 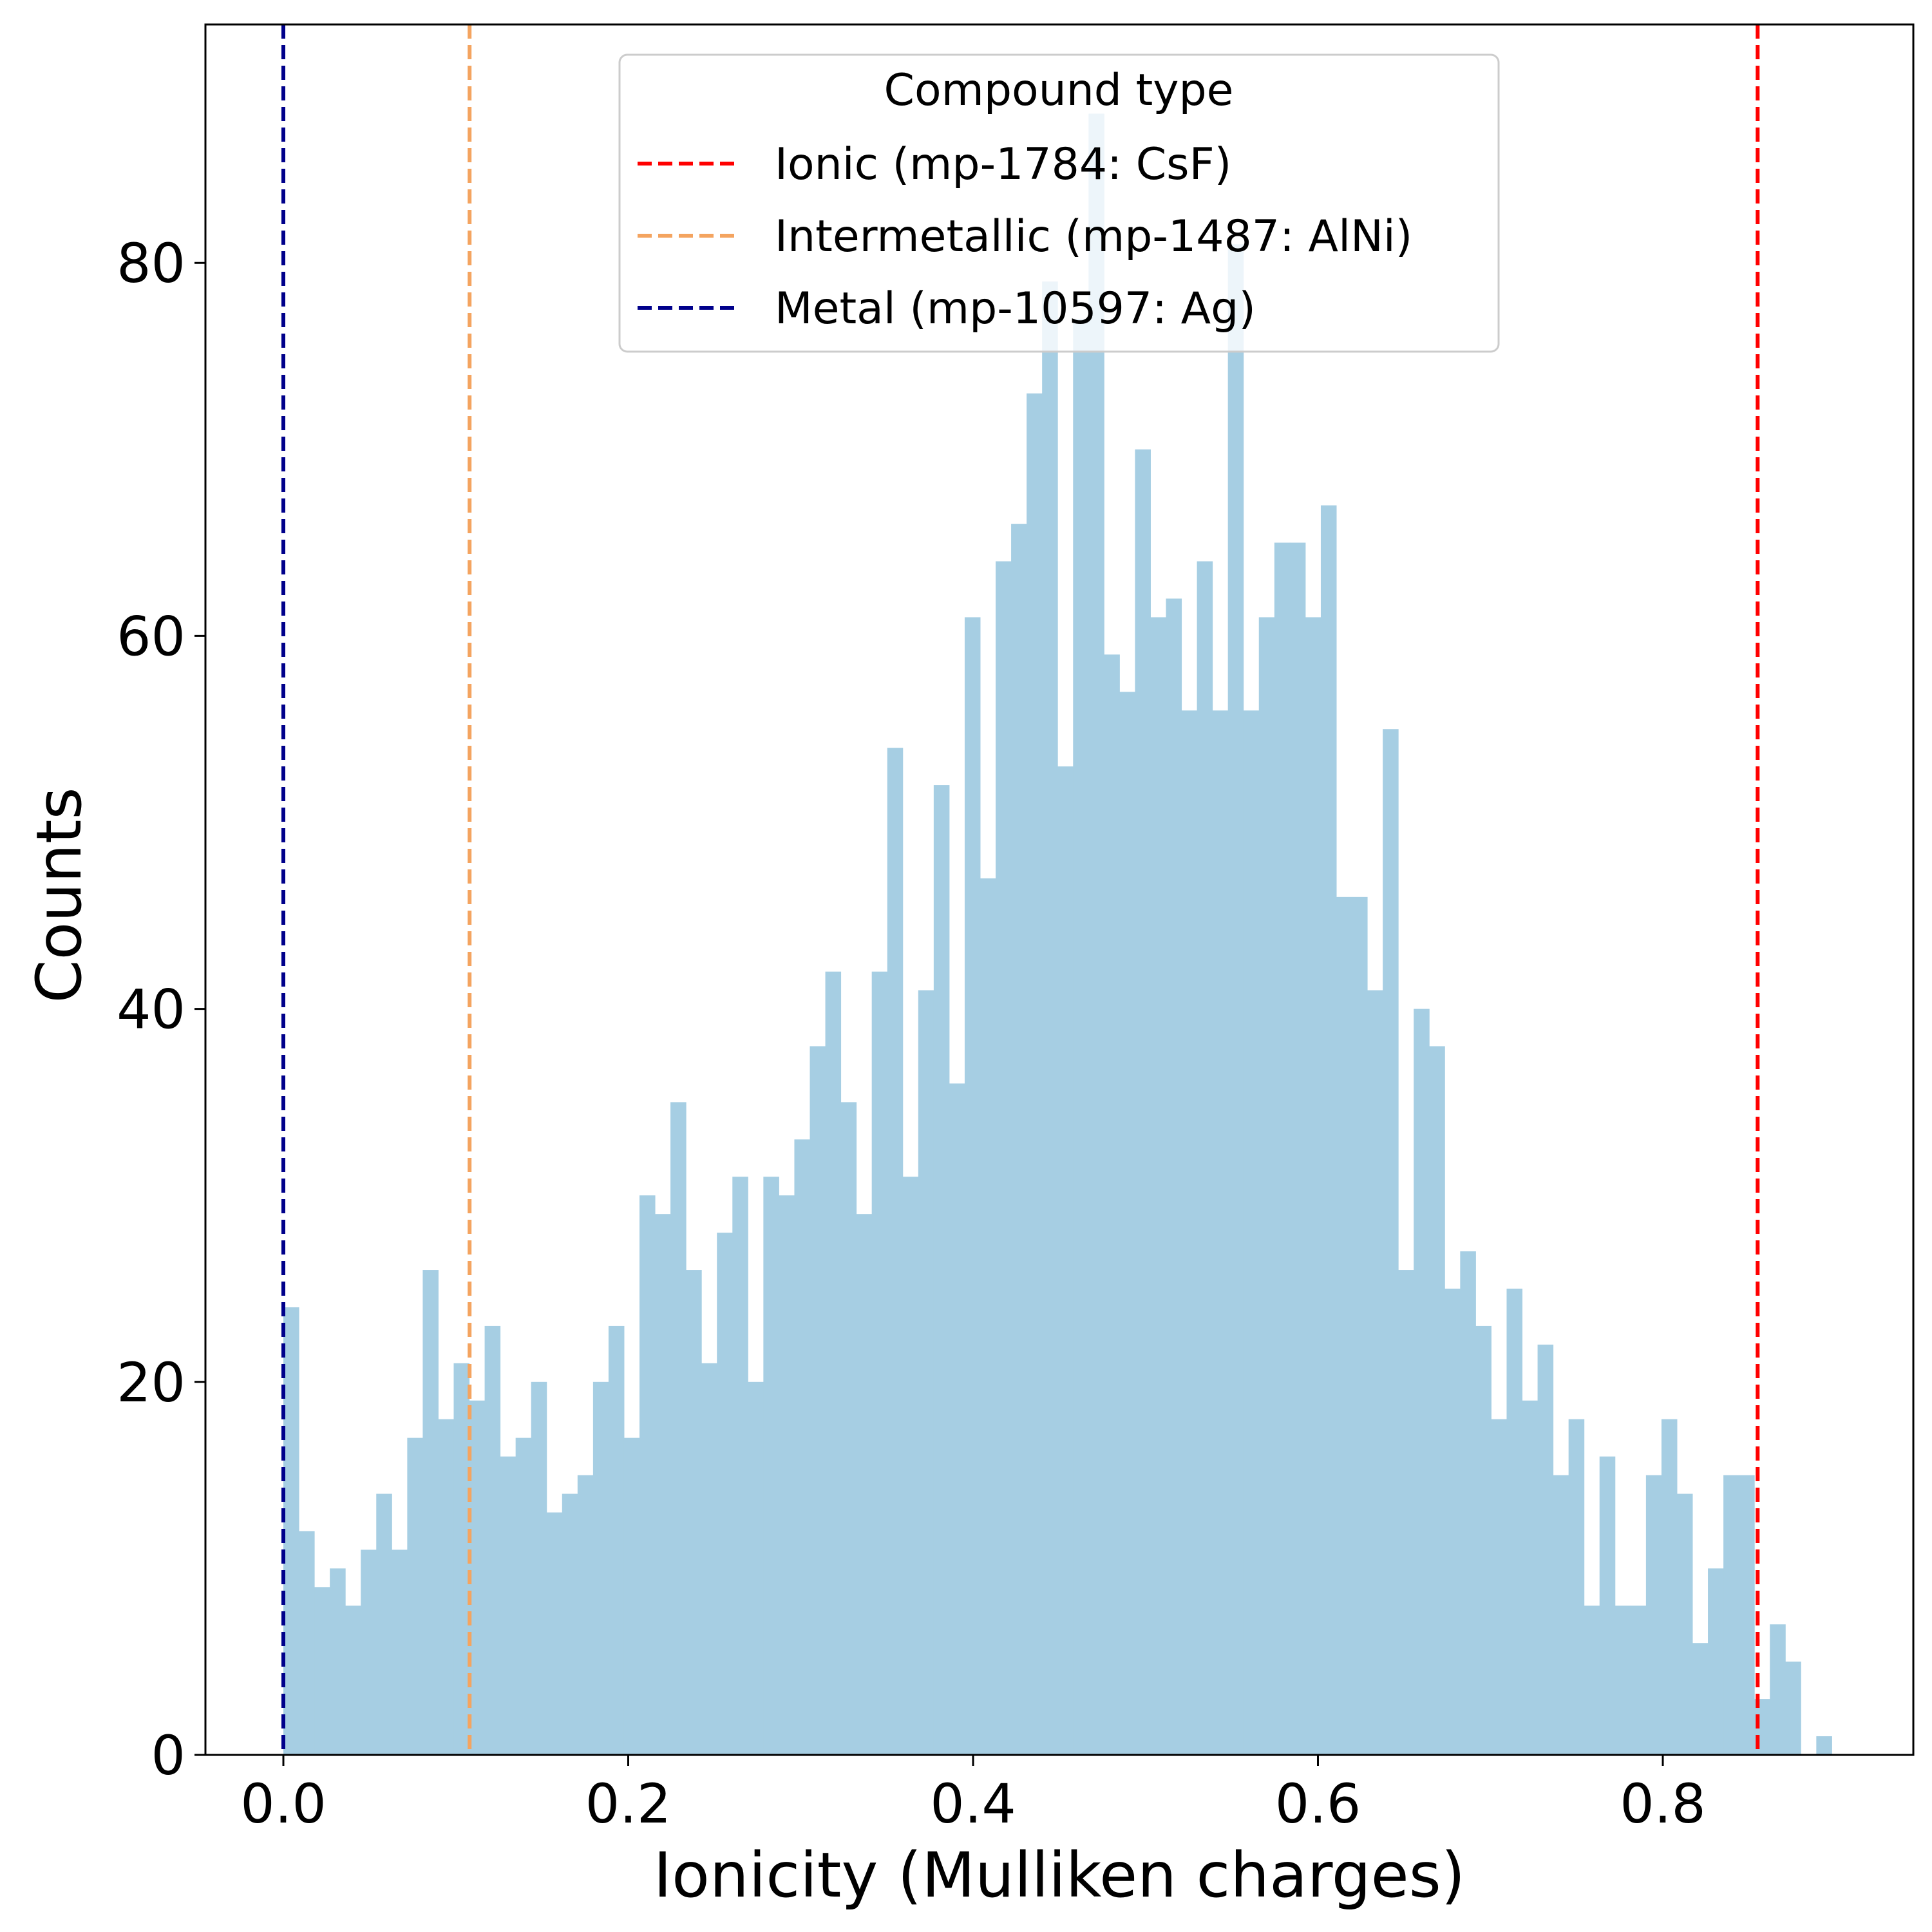 I want to click on x-axis-label: Ionicity (Mulliken charges), so click(x=1060, y=1875).